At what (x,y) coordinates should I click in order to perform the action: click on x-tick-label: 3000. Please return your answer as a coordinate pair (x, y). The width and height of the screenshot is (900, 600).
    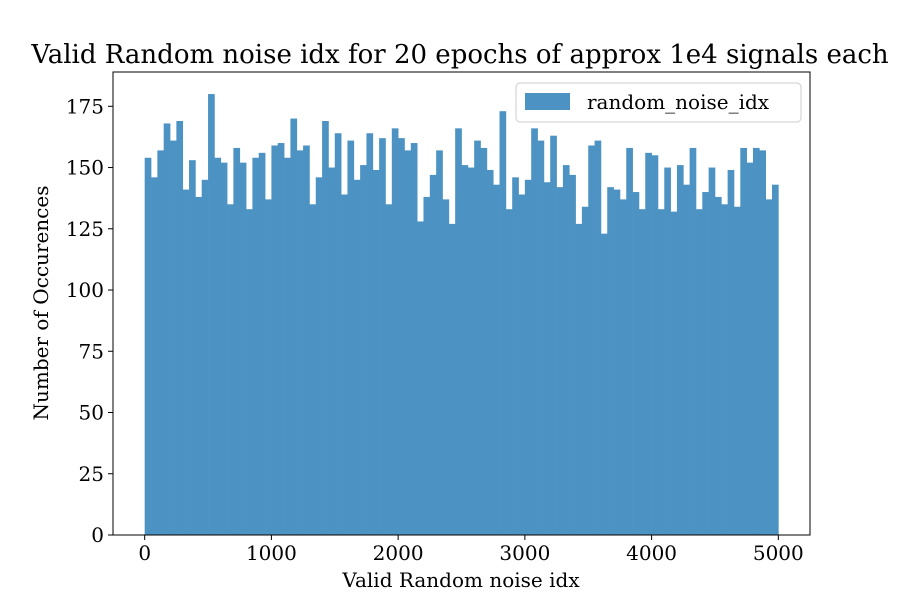
    Looking at the image, I should click on (524, 553).